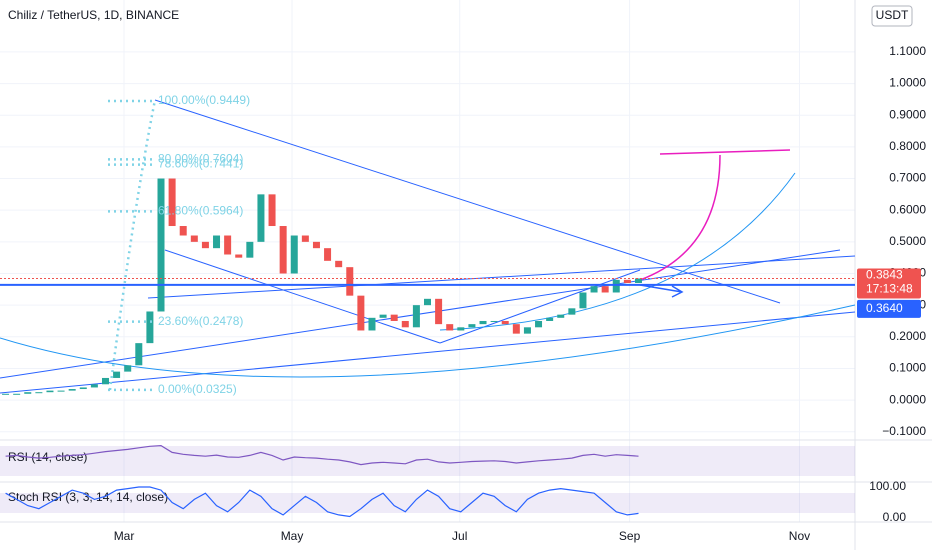 Image resolution: width=932 pixels, height=550 pixels. Describe the element at coordinates (630, 536) in the screenshot. I see `x-tick-label: Sep` at that location.